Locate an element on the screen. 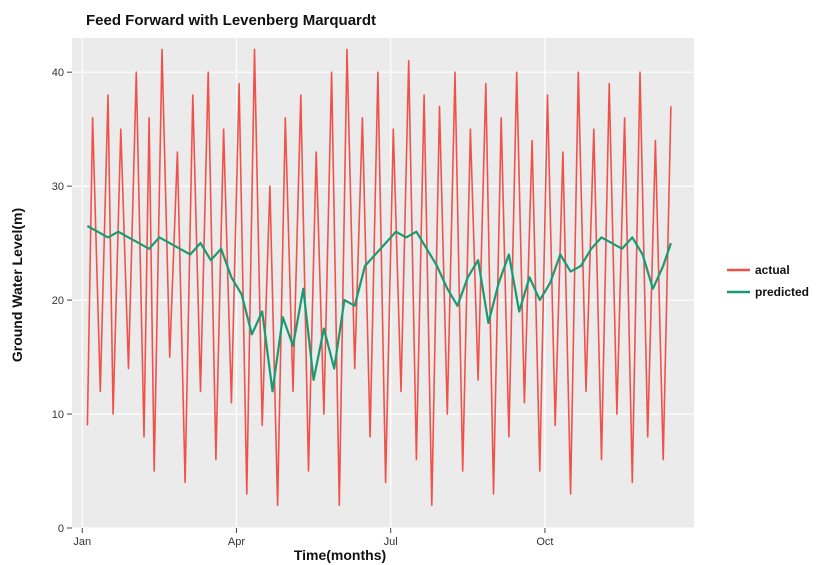 This screenshot has height=565, width=829. legend: actual predicted is located at coordinates (768, 281).